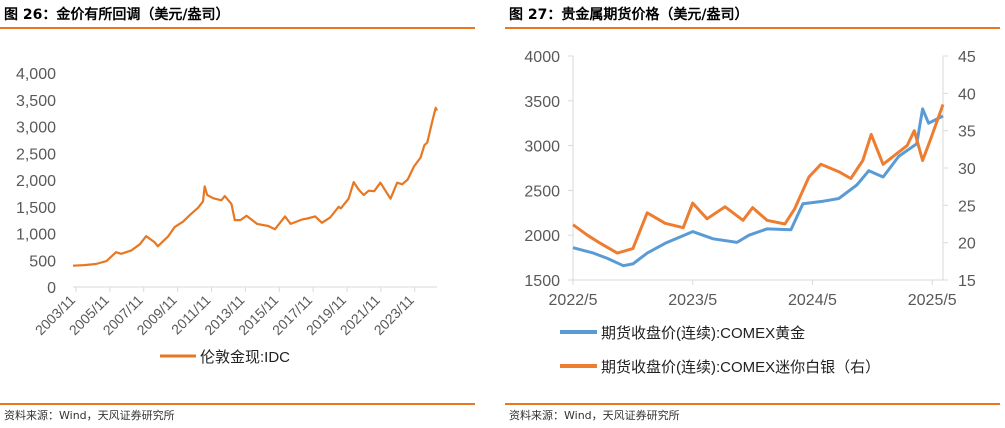  I want to click on right-source-rule, so click(752, 404).